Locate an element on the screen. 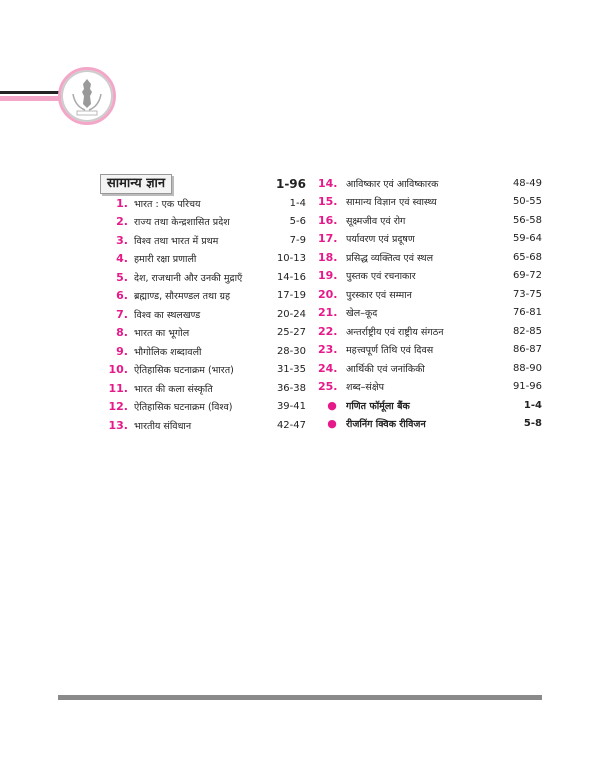 The height and width of the screenshot is (767, 600). toc-bonus-item: ● रीजनिंग क्विक रीविजन 5-8 is located at coordinates (430, 424).